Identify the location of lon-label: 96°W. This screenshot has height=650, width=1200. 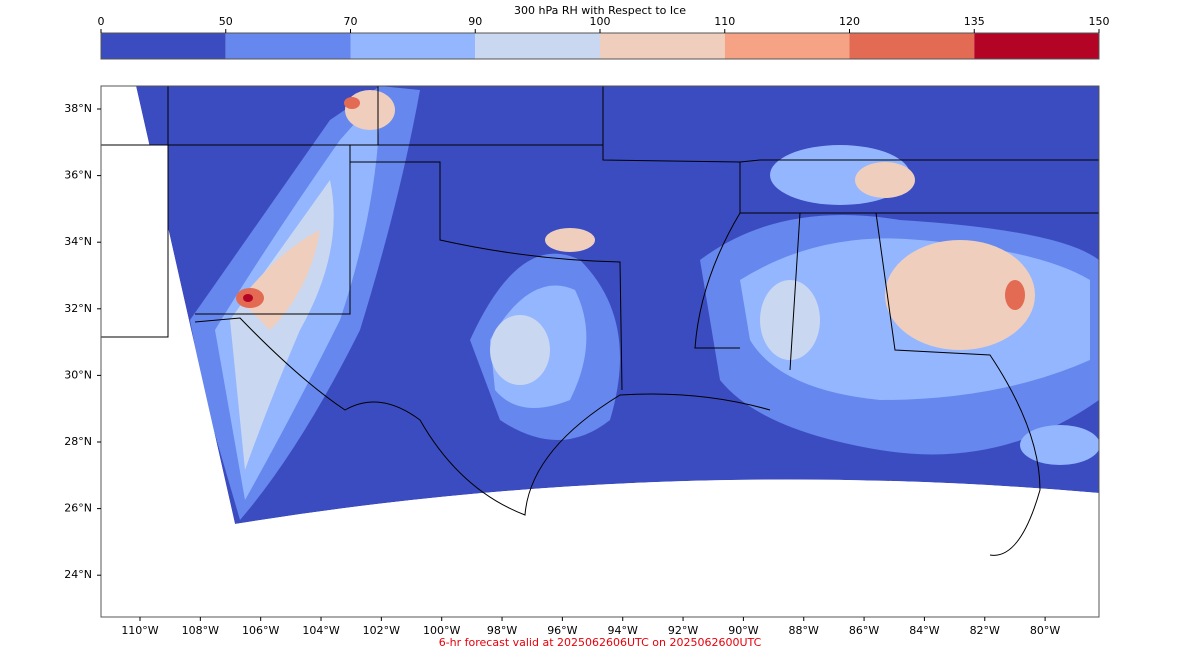
(562, 630).